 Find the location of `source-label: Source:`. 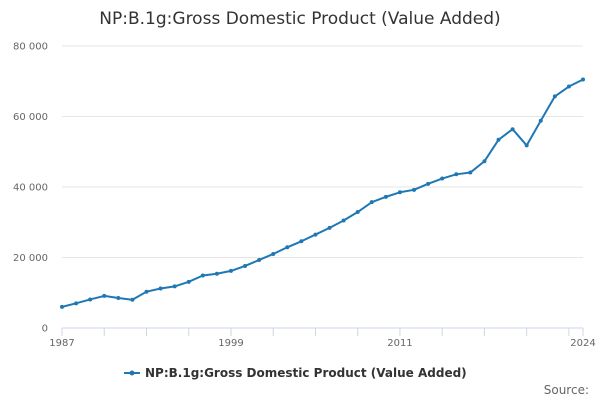

source-label: Source: is located at coordinates (566, 390).